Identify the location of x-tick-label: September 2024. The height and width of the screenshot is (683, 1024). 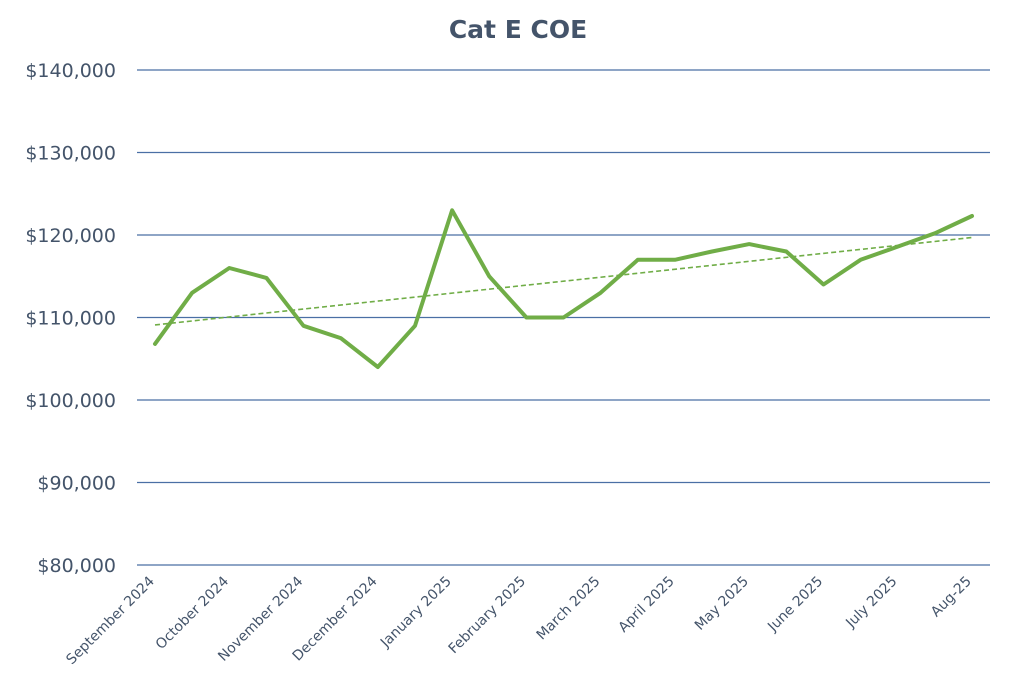
(110, 620).